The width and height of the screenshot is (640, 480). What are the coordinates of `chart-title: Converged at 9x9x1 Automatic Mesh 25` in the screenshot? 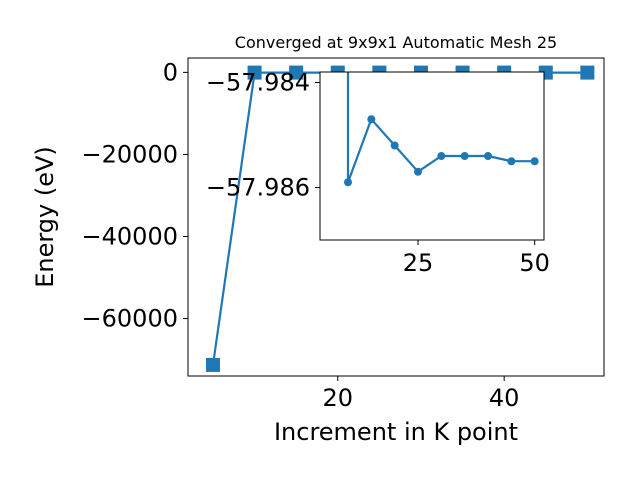 It's located at (396, 42).